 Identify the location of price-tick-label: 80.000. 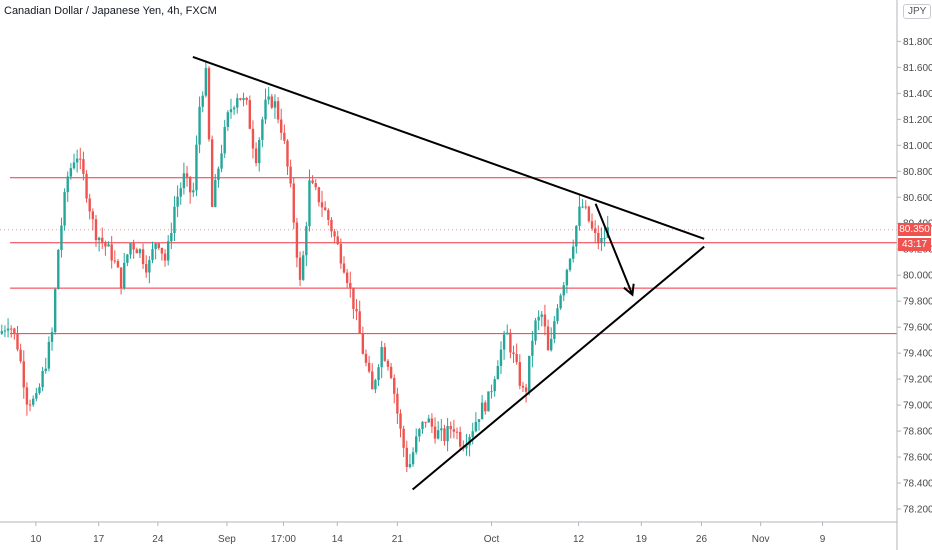
(917, 276).